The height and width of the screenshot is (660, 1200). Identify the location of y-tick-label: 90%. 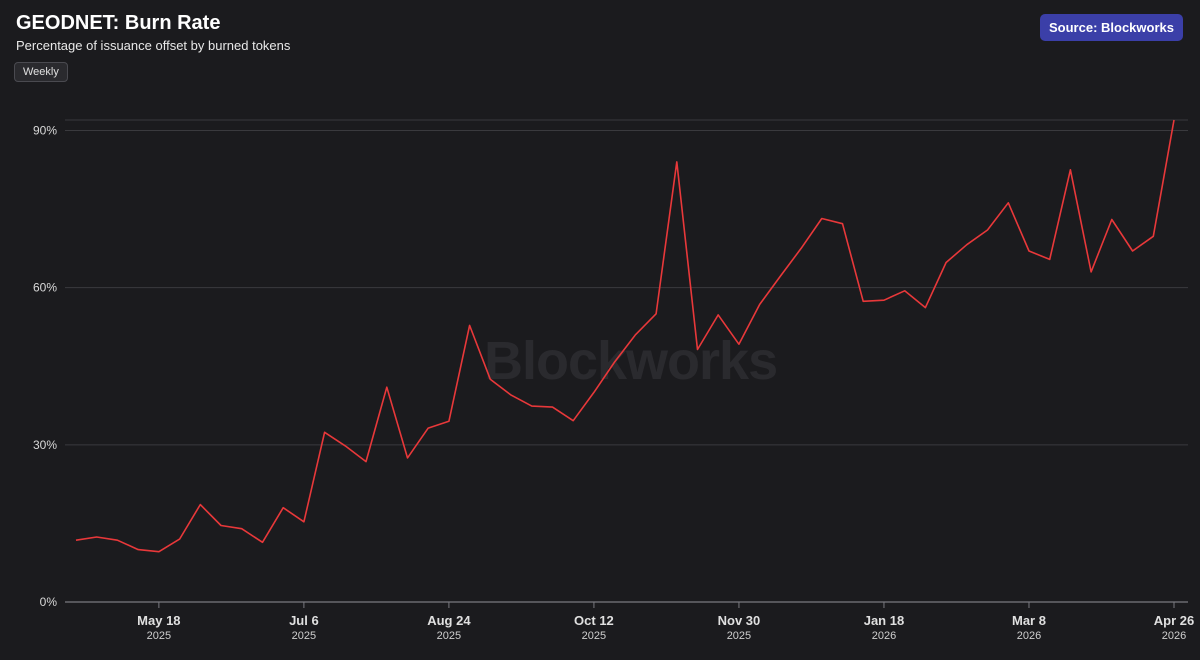
(45, 130).